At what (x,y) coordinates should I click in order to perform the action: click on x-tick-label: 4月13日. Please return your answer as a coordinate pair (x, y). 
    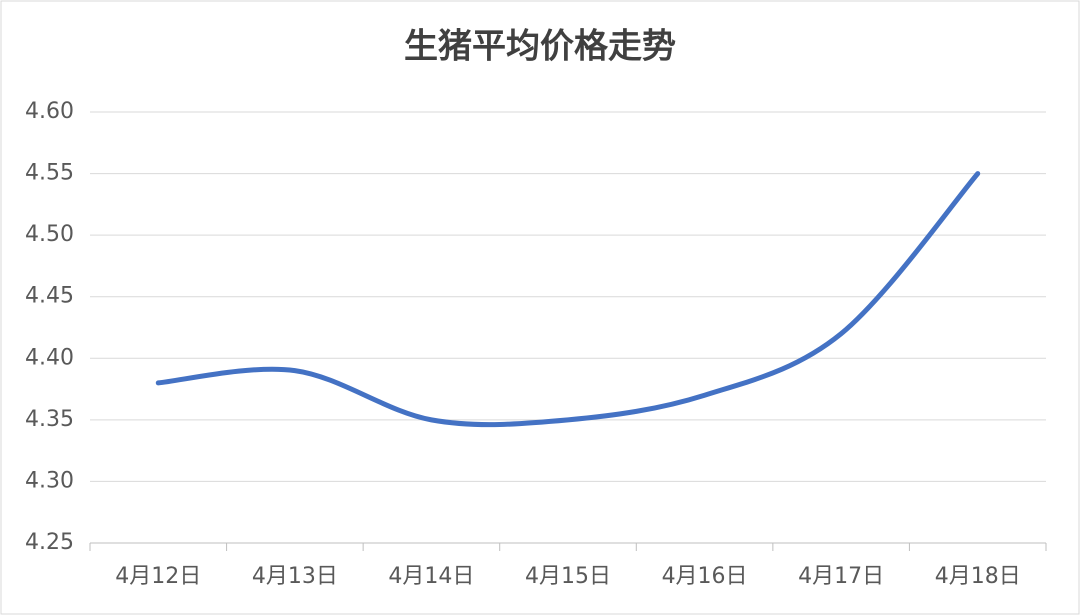
    Looking at the image, I should click on (295, 576).